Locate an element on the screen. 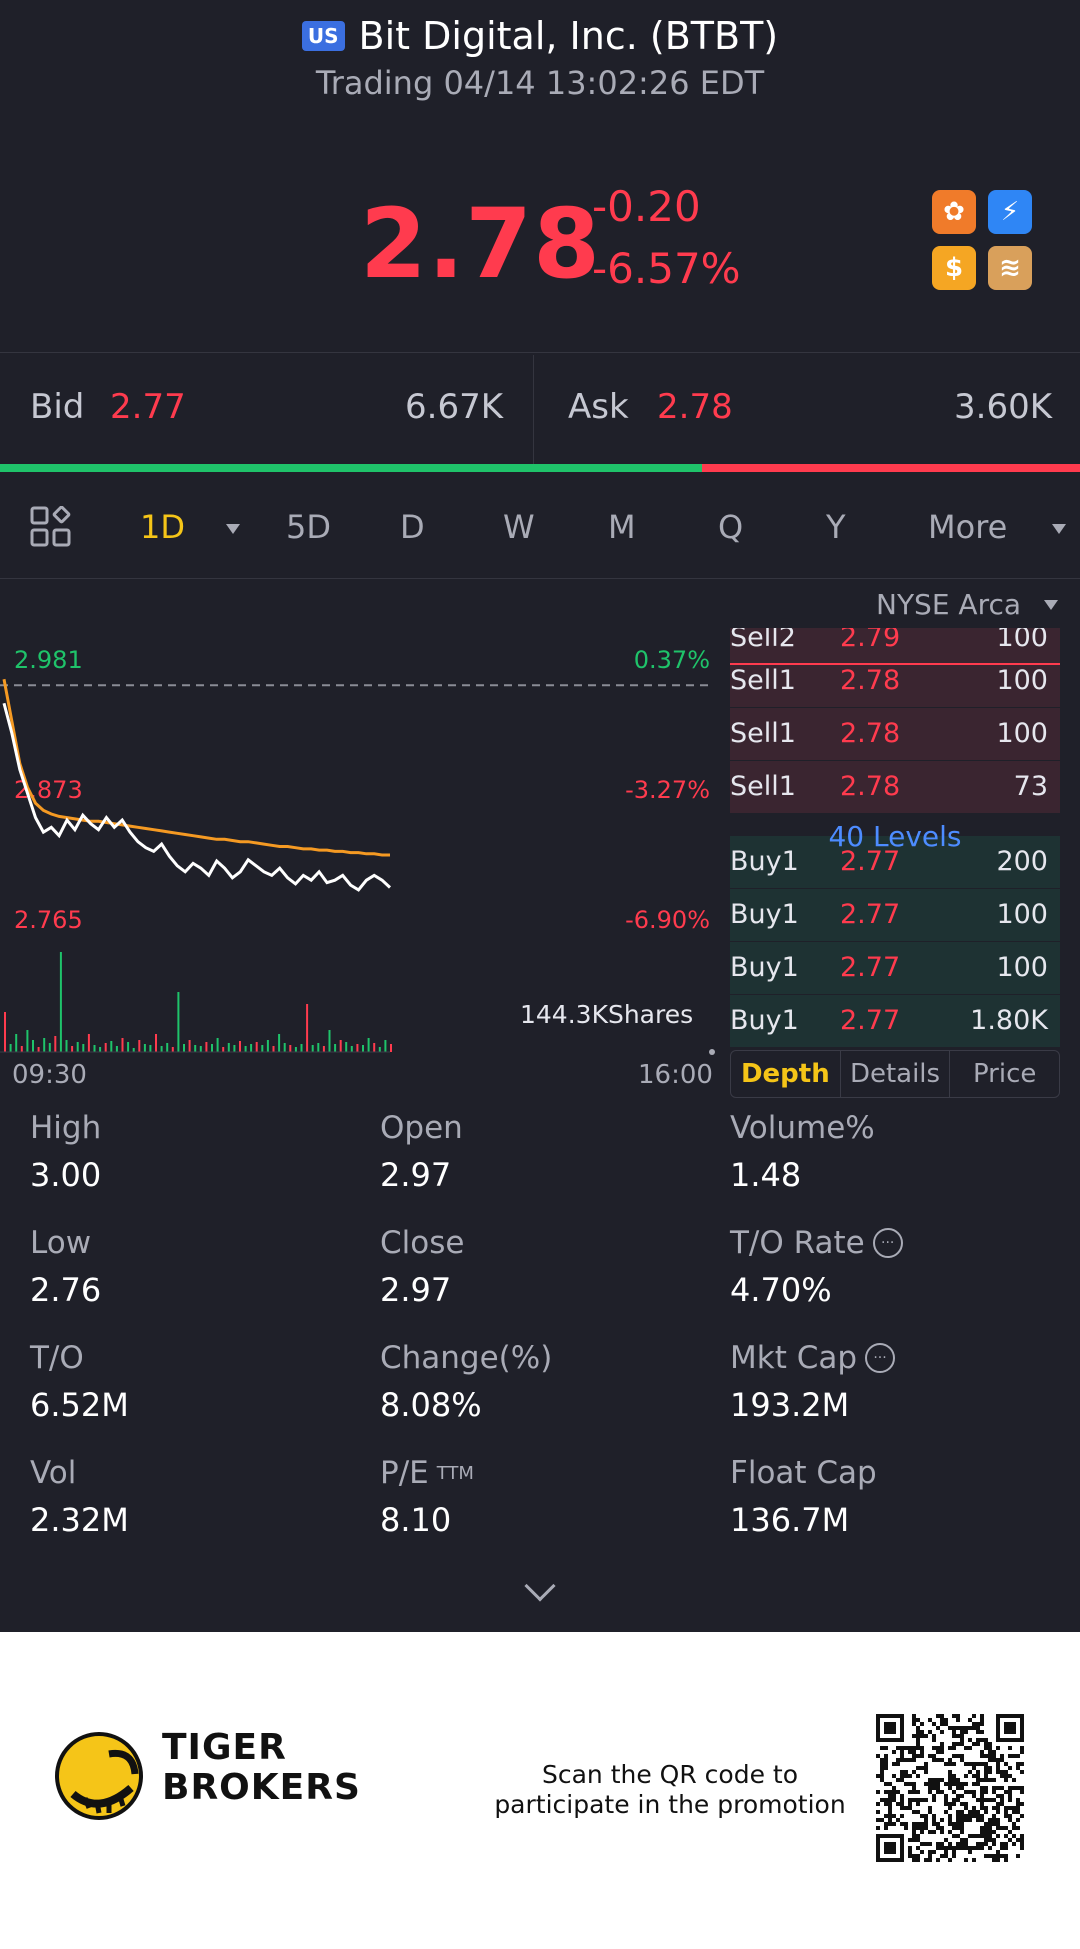 The width and height of the screenshot is (1080, 1949). book-tab-details: Details is located at coordinates (896, 1074).